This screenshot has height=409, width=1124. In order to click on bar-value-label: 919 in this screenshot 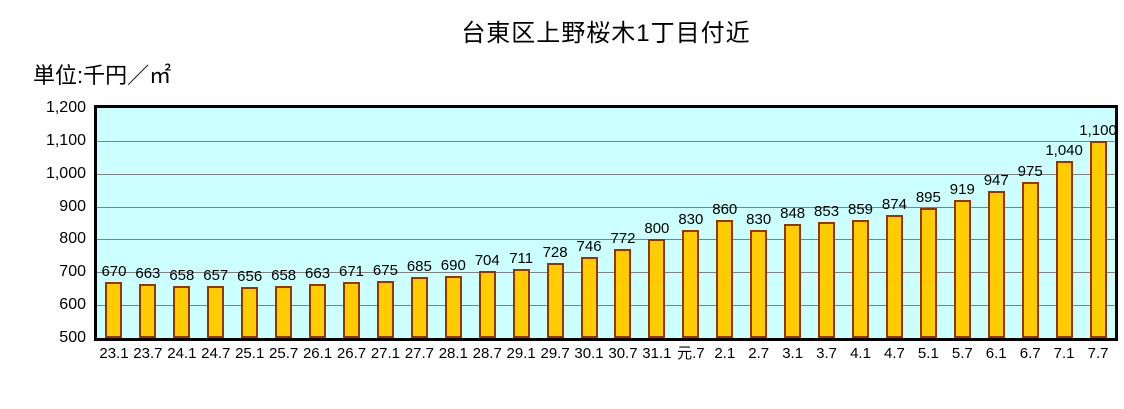, I will do `click(962, 190)`.